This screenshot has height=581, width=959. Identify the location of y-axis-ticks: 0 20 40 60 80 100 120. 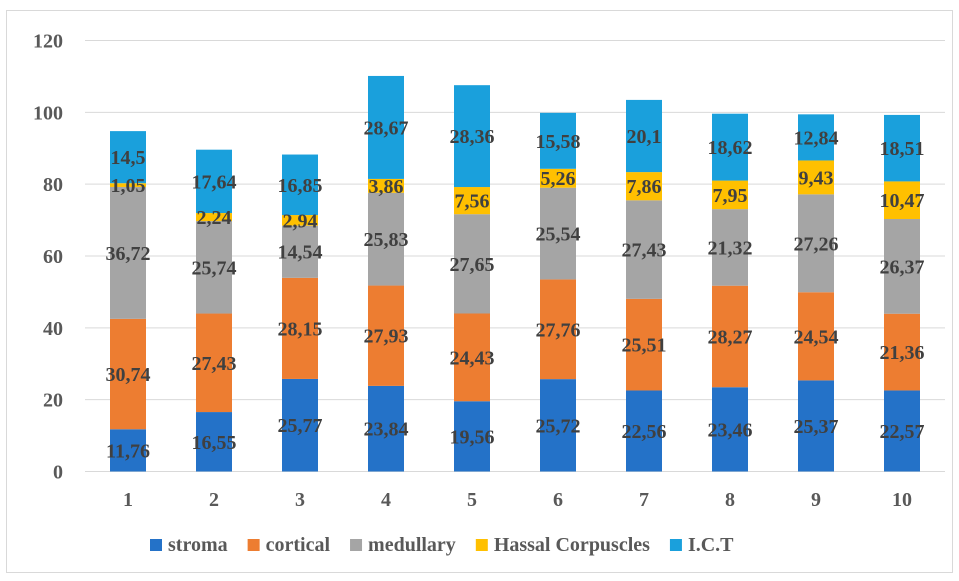
(48, 257).